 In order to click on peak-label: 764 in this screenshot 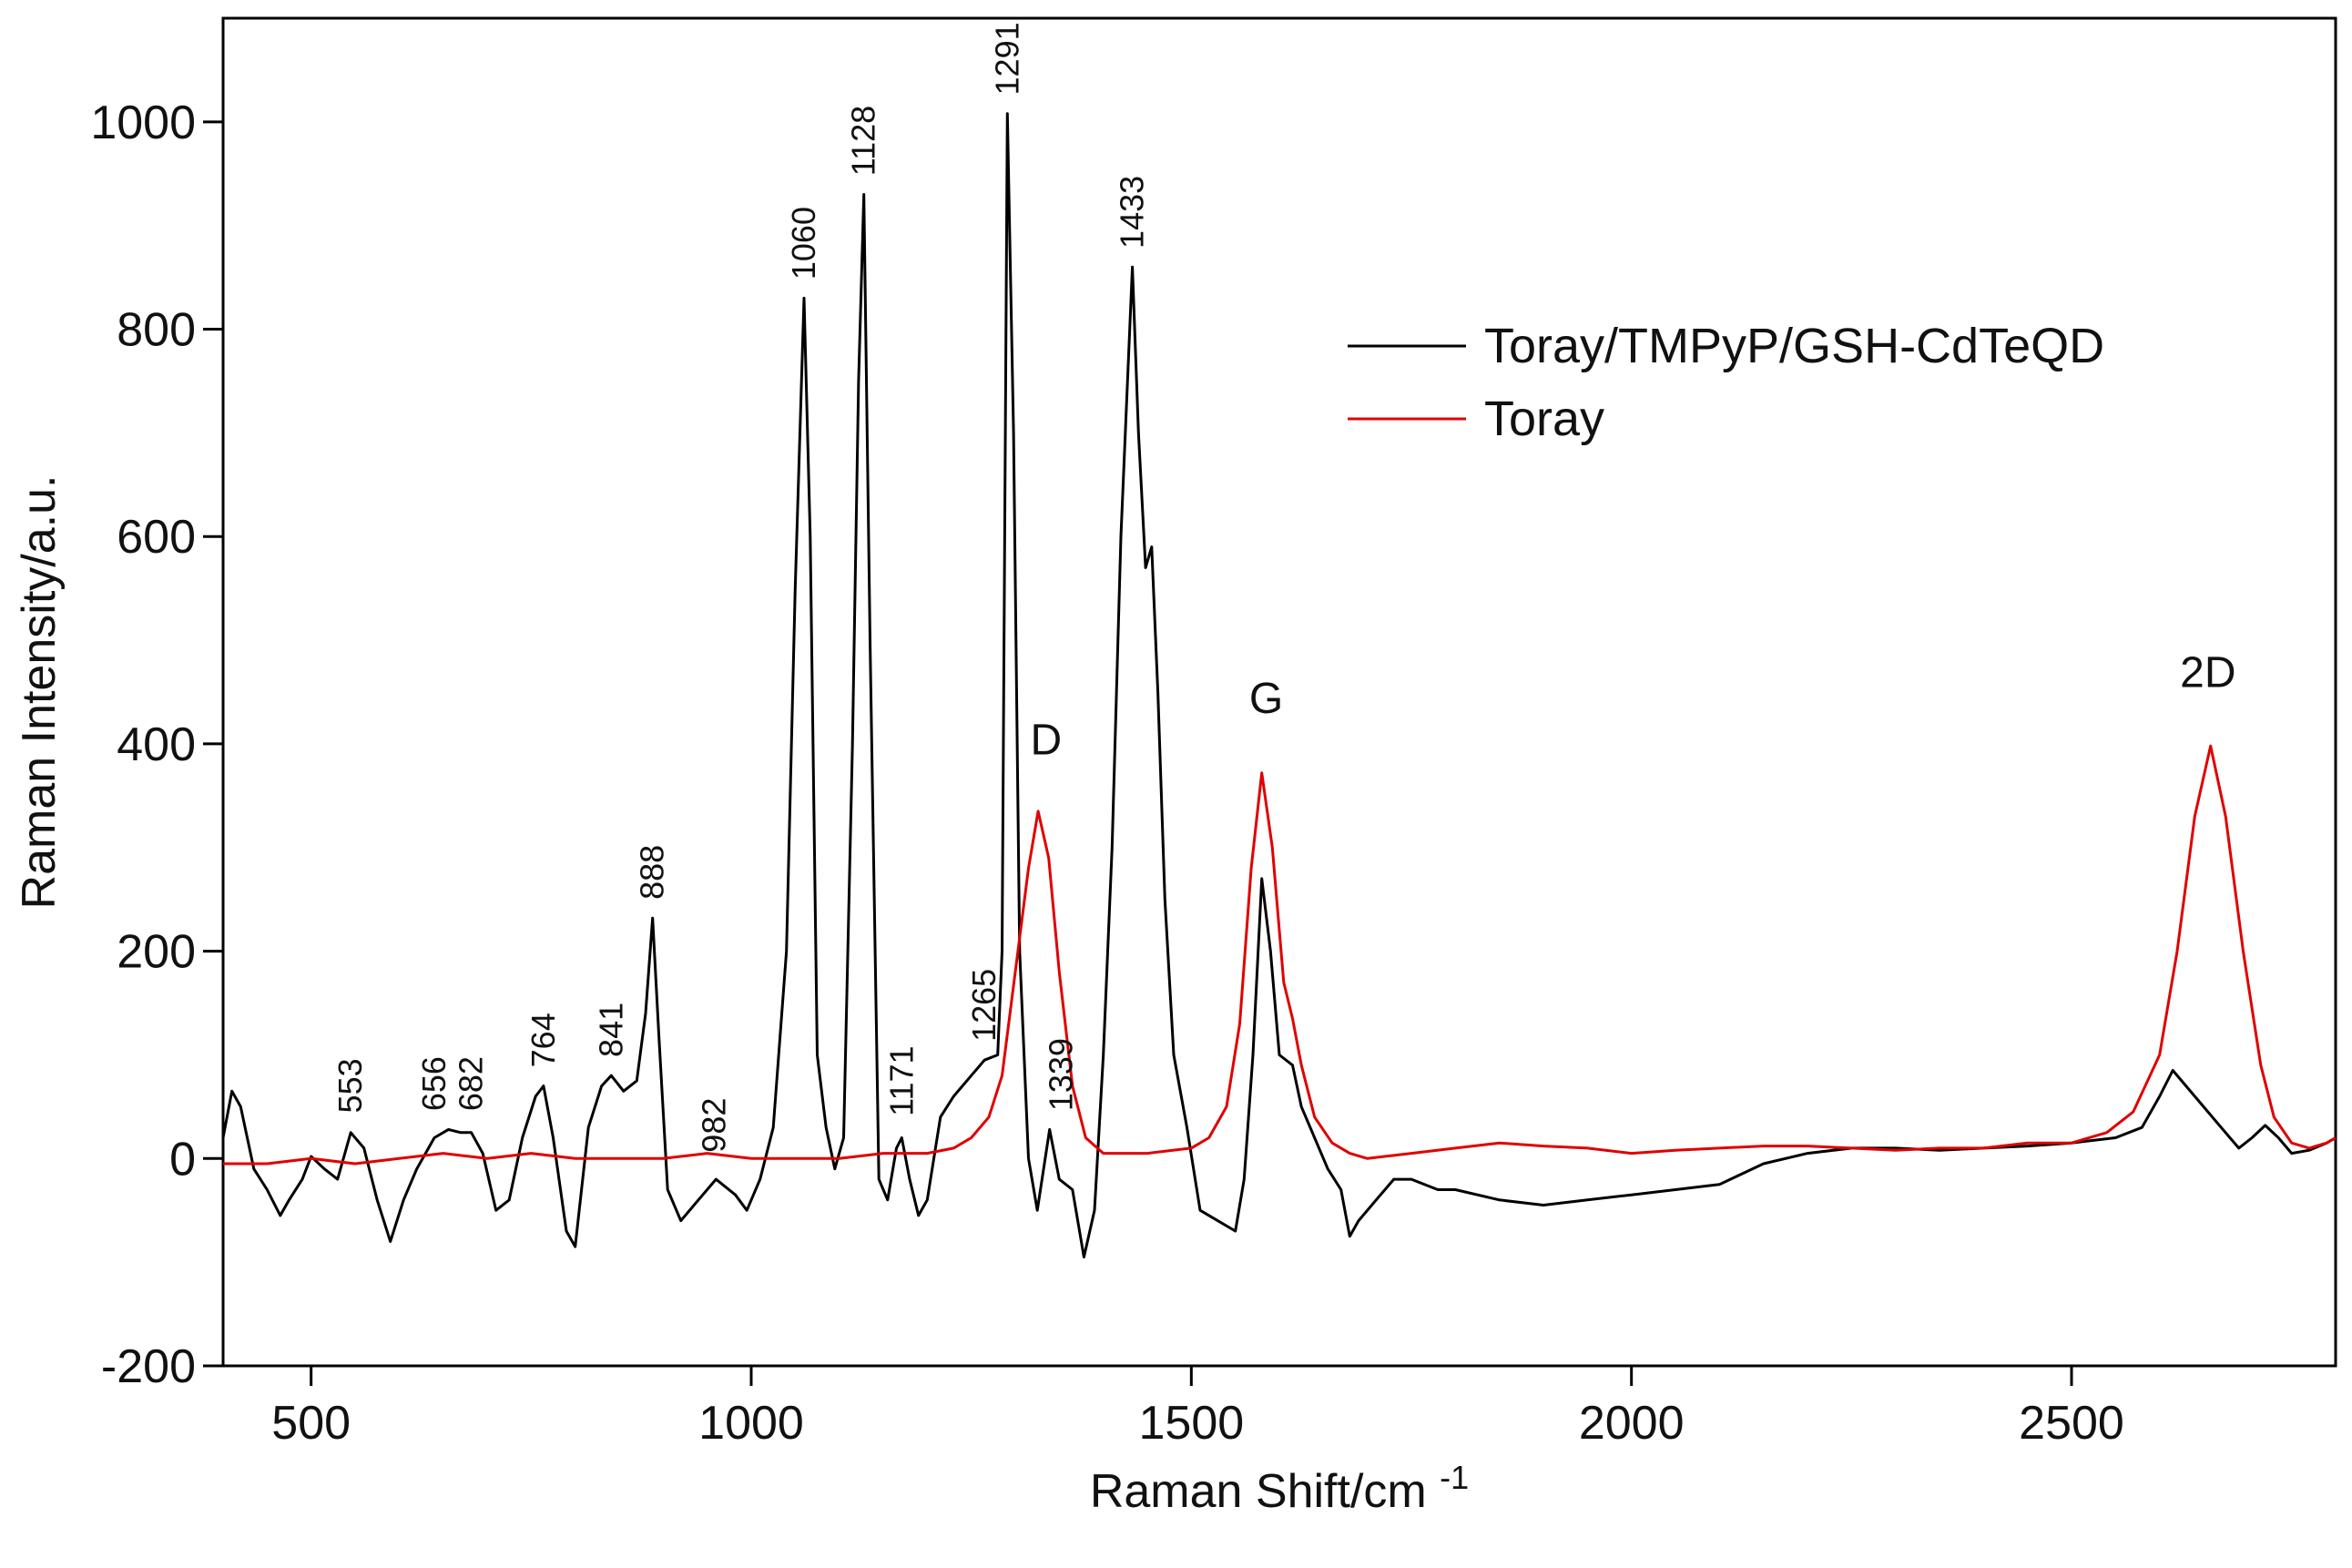, I will do `click(543, 1040)`.